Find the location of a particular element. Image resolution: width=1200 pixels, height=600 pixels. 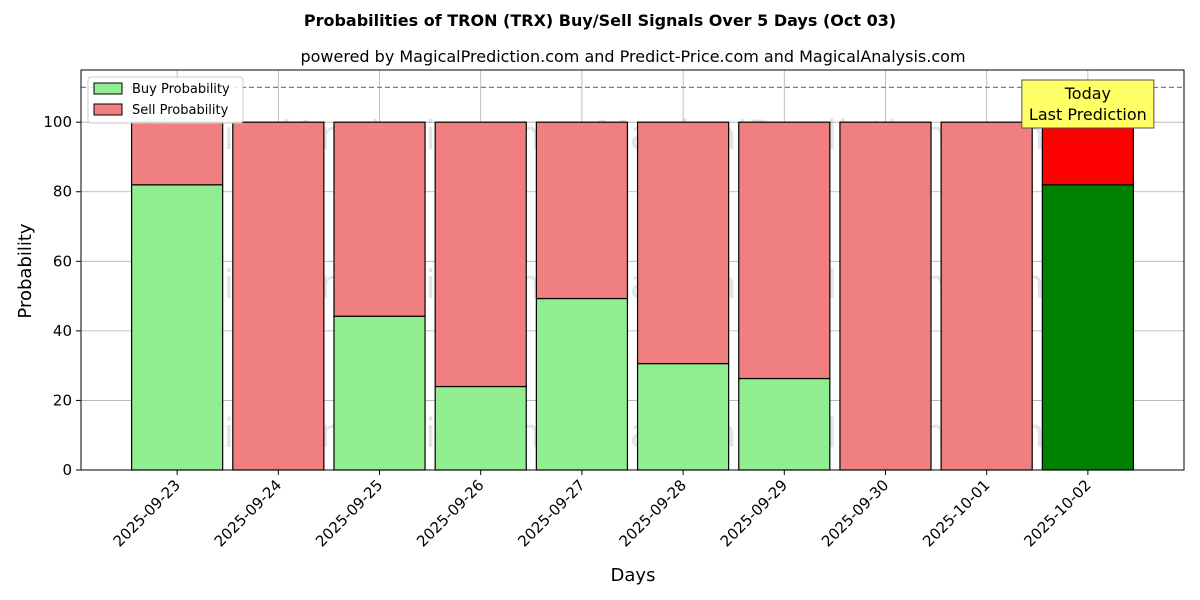

y-tick-label: 60 is located at coordinates (62, 261).